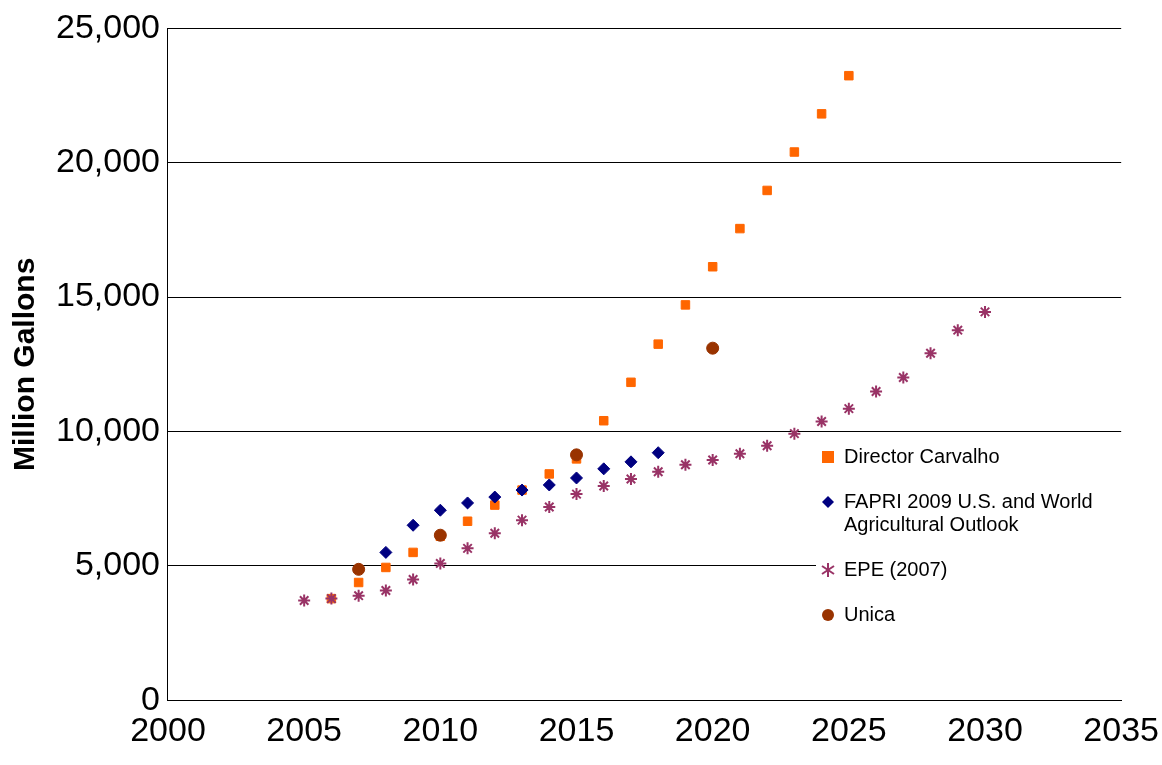 The width and height of the screenshot is (1162, 765). What do you see at coordinates (1121, 728) in the screenshot?
I see `x-tick-label: 2035` at bounding box center [1121, 728].